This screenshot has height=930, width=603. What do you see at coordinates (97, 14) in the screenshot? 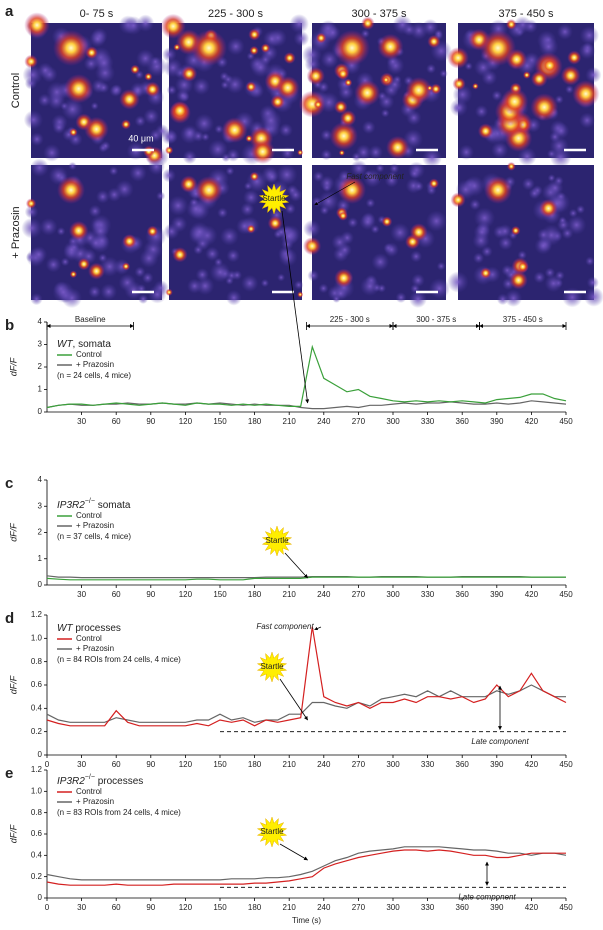
I see `column-label: 0- 75 s` at bounding box center [97, 14].